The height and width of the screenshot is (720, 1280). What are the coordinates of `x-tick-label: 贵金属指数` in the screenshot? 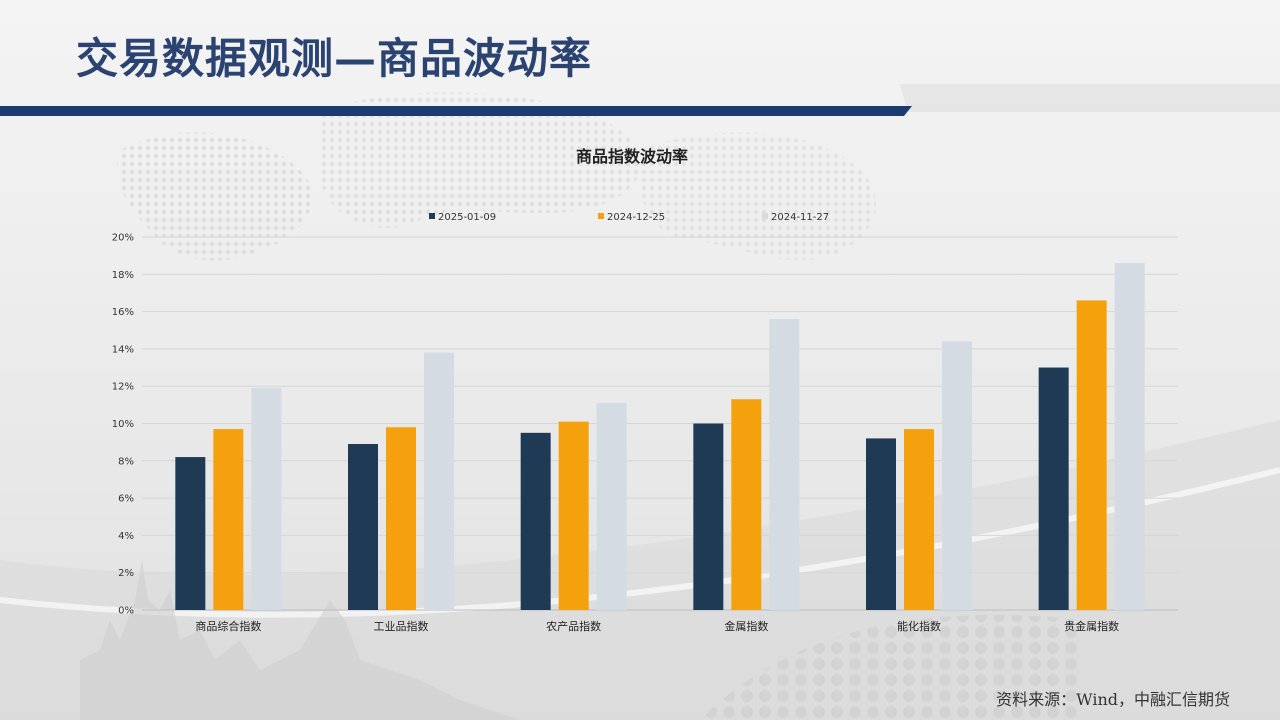 It's located at (1091, 626).